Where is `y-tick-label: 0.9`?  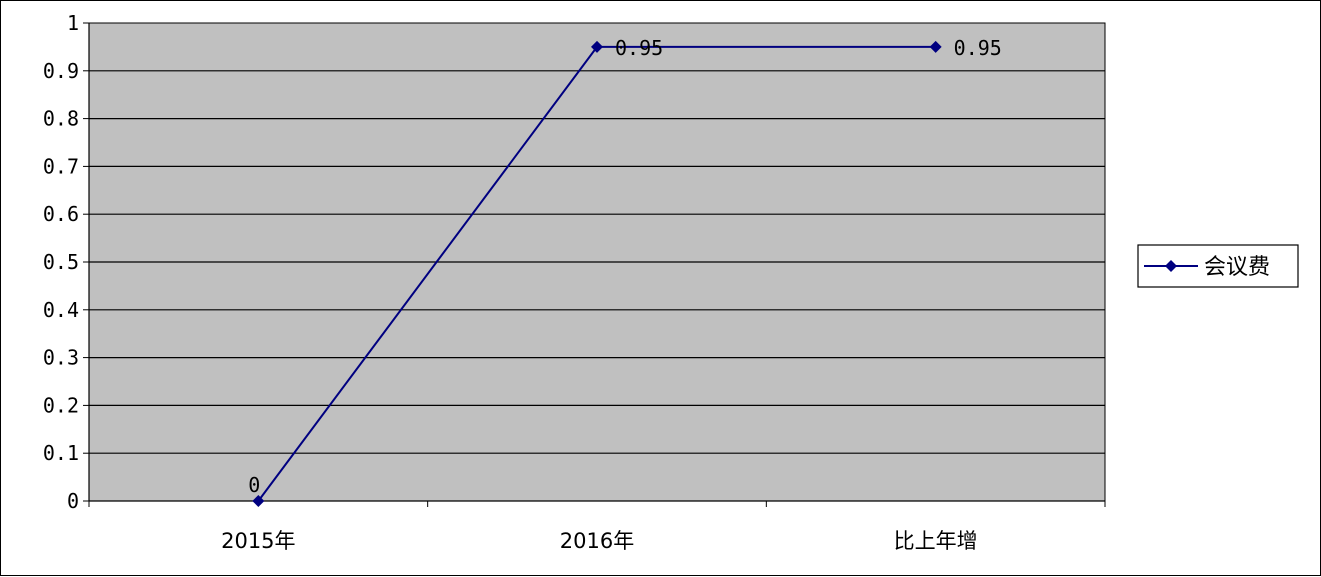 y-tick-label: 0.9 is located at coordinates (61, 71).